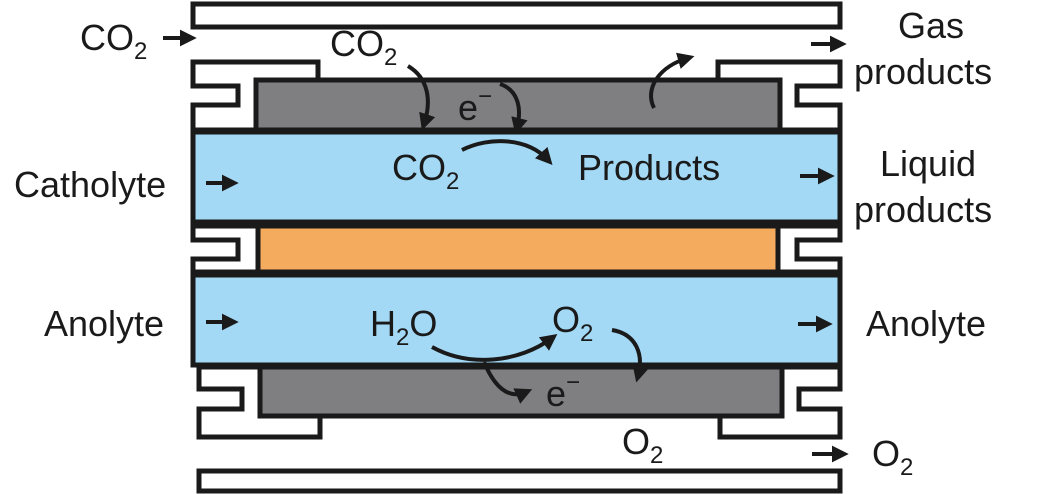 The width and height of the screenshot is (1044, 494). I want to click on anode-bottom-plate, so click(519, 481).